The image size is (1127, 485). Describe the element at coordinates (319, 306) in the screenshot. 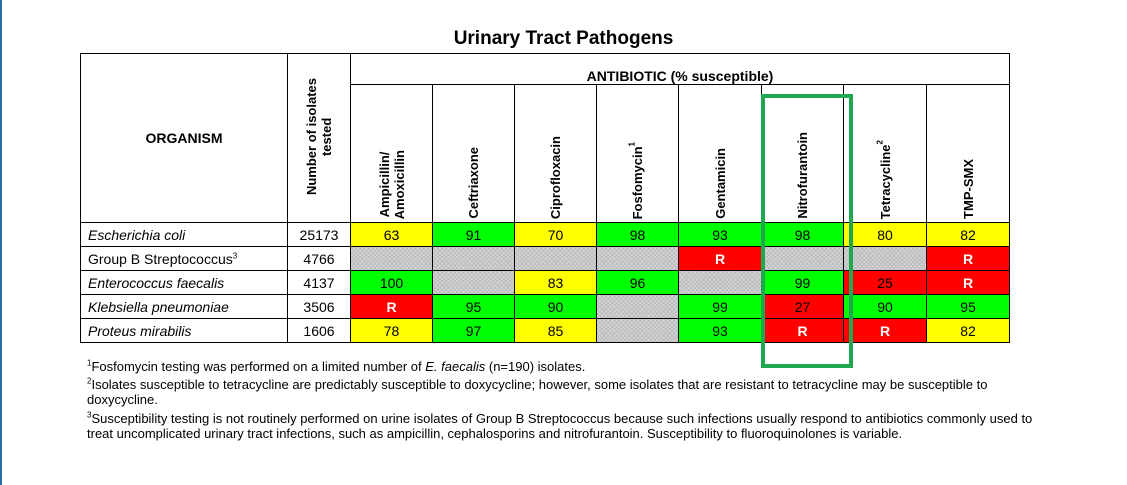

I see `isolates-cell: 3506` at that location.